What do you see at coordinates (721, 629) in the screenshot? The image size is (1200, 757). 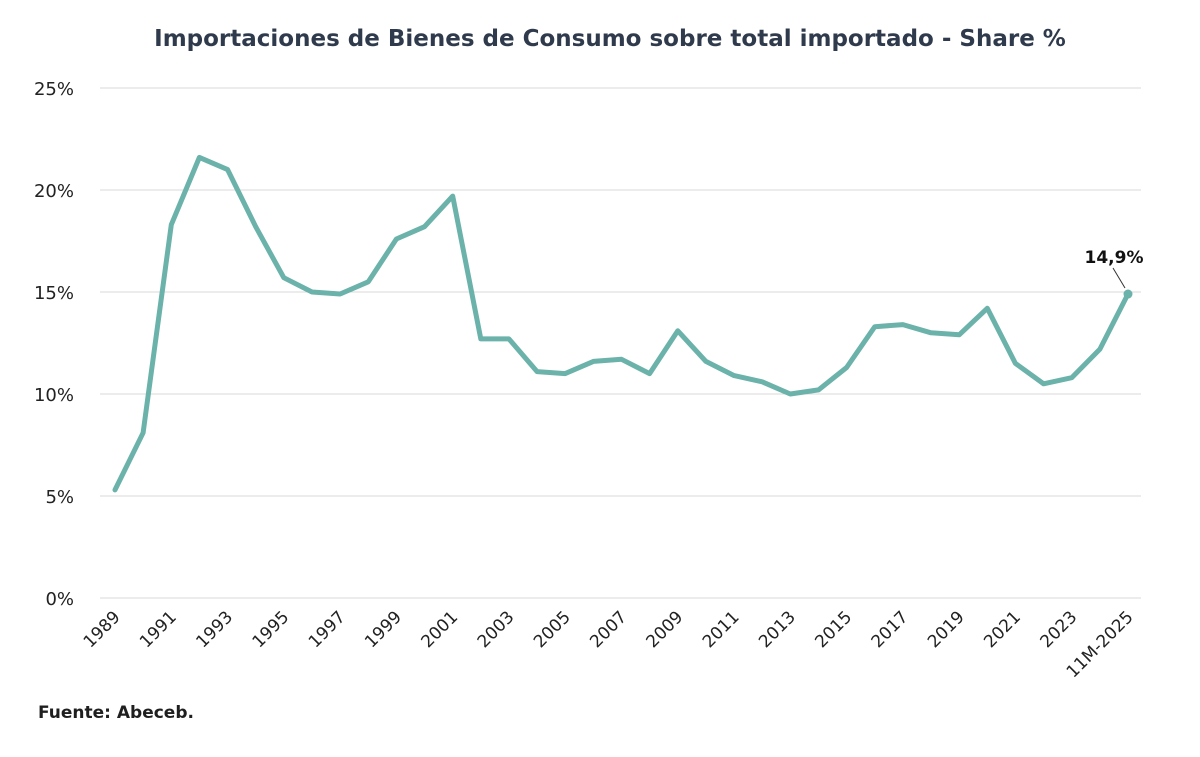 I see `x-tick-label: 2011` at bounding box center [721, 629].